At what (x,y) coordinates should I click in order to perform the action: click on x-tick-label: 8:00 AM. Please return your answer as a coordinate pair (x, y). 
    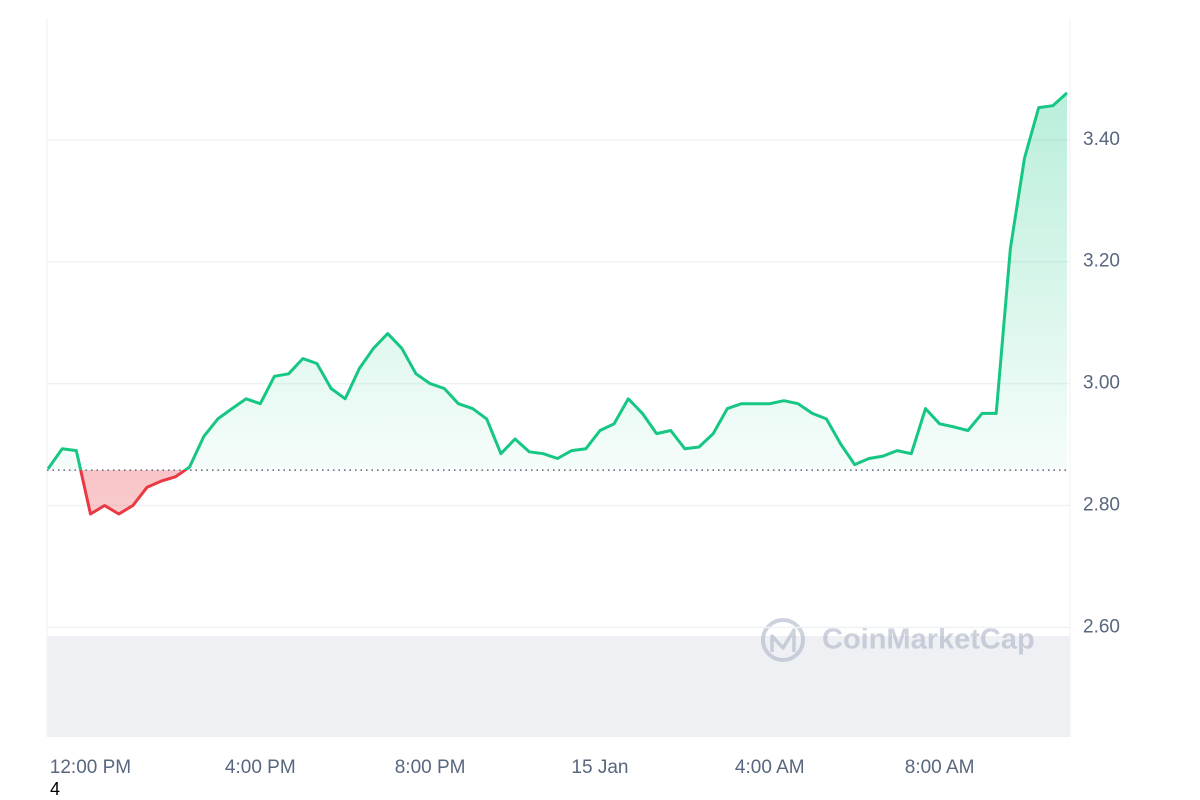
    Looking at the image, I should click on (940, 767).